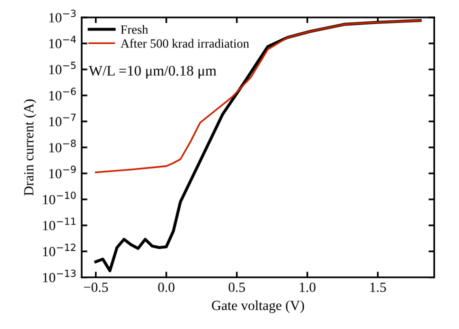 The image size is (459, 329). What do you see at coordinates (62, 146) in the screenshot?
I see `y-tick-label: 10$^{−8}$` at bounding box center [62, 146].